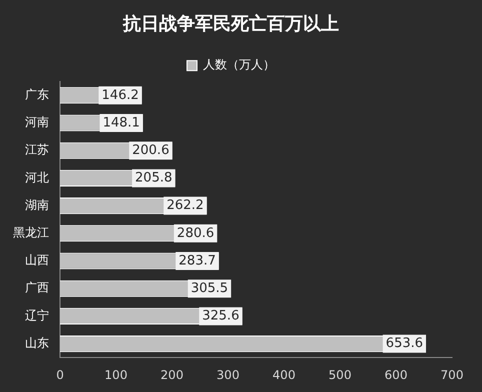 This screenshot has height=392, width=482. I want to click on y-tick-label: 广东, so click(37, 95).